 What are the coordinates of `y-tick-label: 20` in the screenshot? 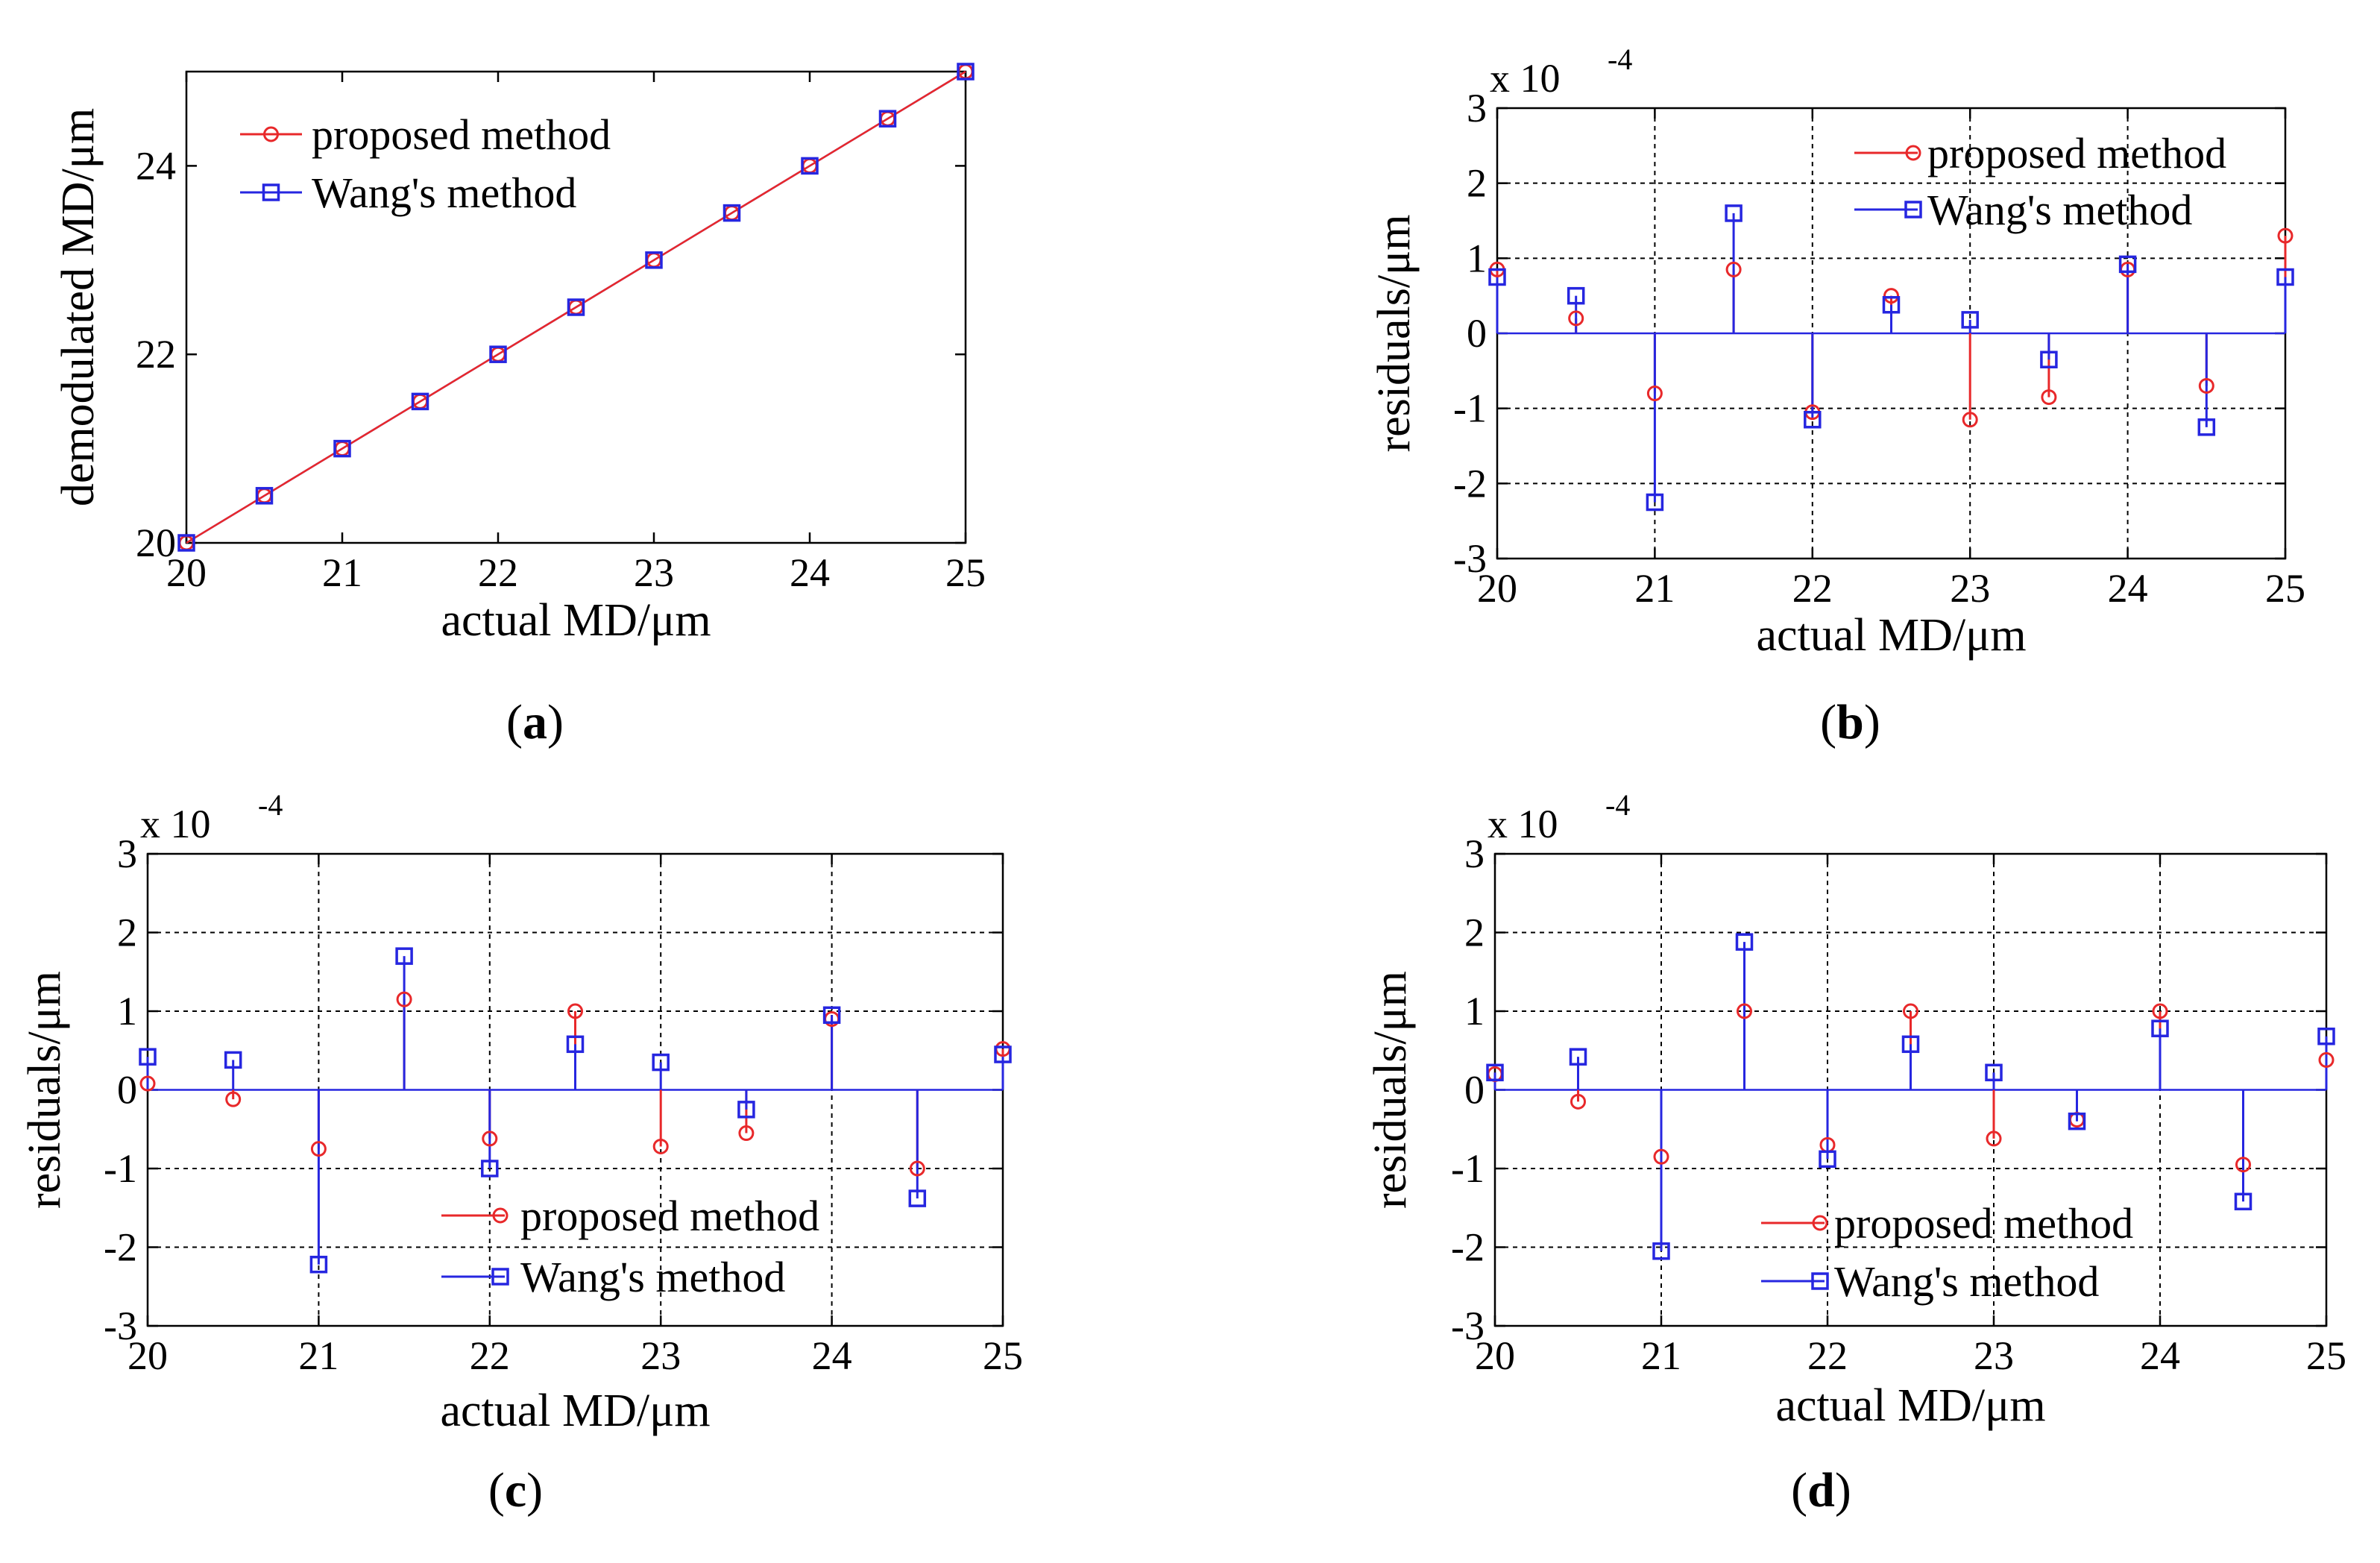 It's located at (156, 543).